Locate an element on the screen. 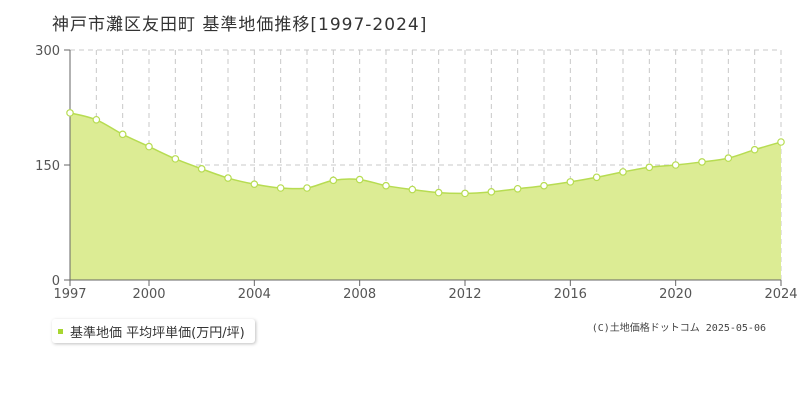 The height and width of the screenshot is (400, 800). copyright-text: (C)土地価格ドットコム 2025-05-06 is located at coordinates (678, 328).